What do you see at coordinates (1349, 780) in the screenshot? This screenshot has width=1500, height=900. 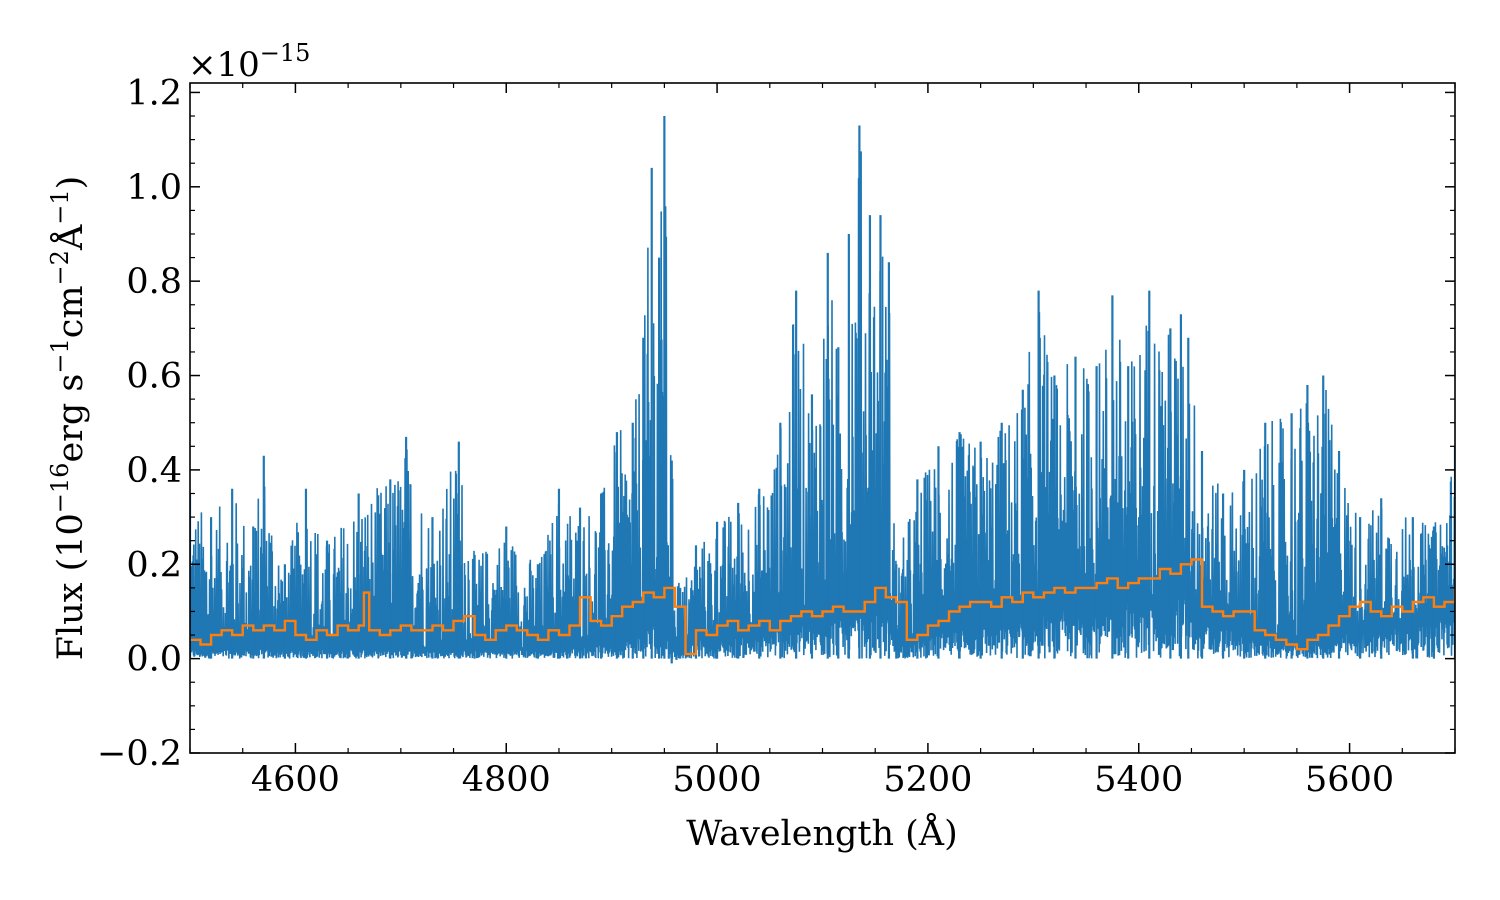 I see `x-tick-label: 5600` at bounding box center [1349, 780].